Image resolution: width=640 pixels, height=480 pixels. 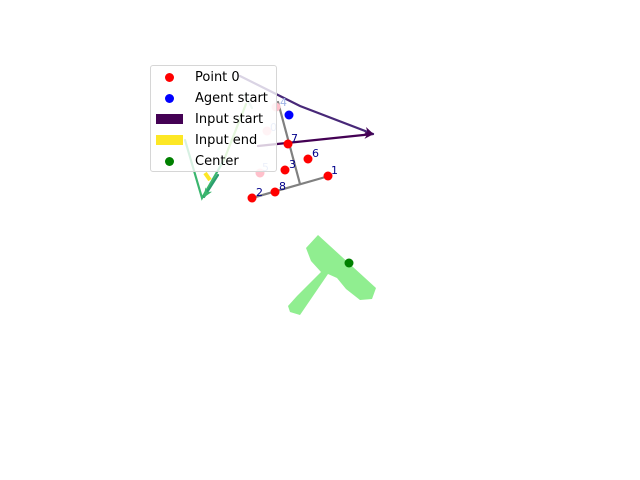 I want to click on keypoint-label-6: 6, so click(x=315, y=153).